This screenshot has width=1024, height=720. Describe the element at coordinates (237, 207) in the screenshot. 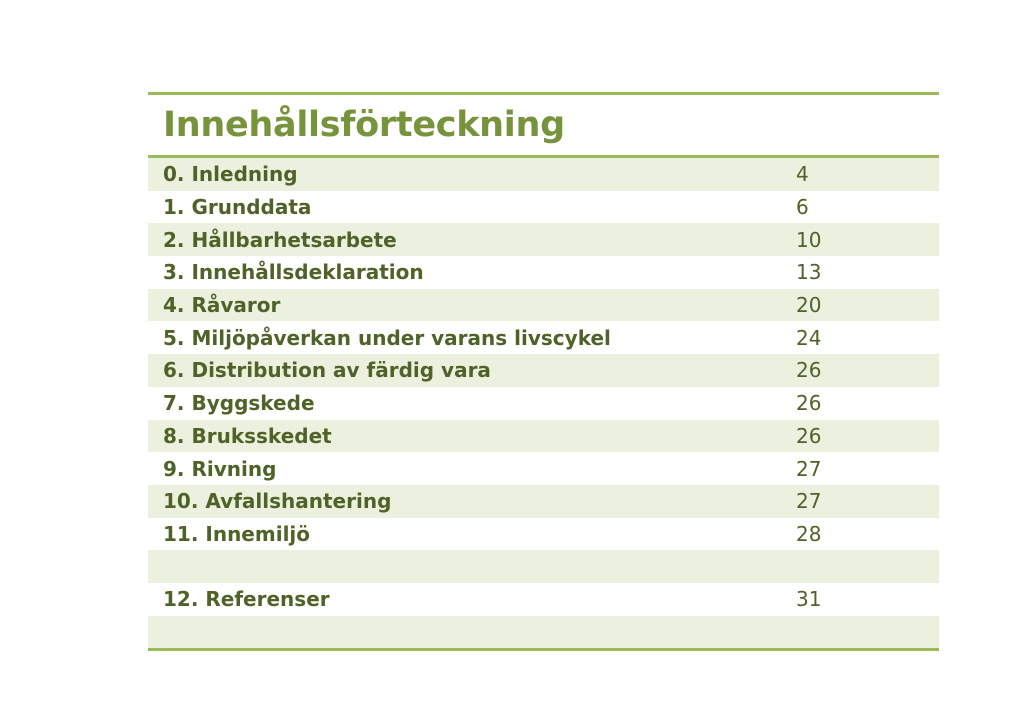

I see `toc-entry-label: 1. Grunddata` at that location.